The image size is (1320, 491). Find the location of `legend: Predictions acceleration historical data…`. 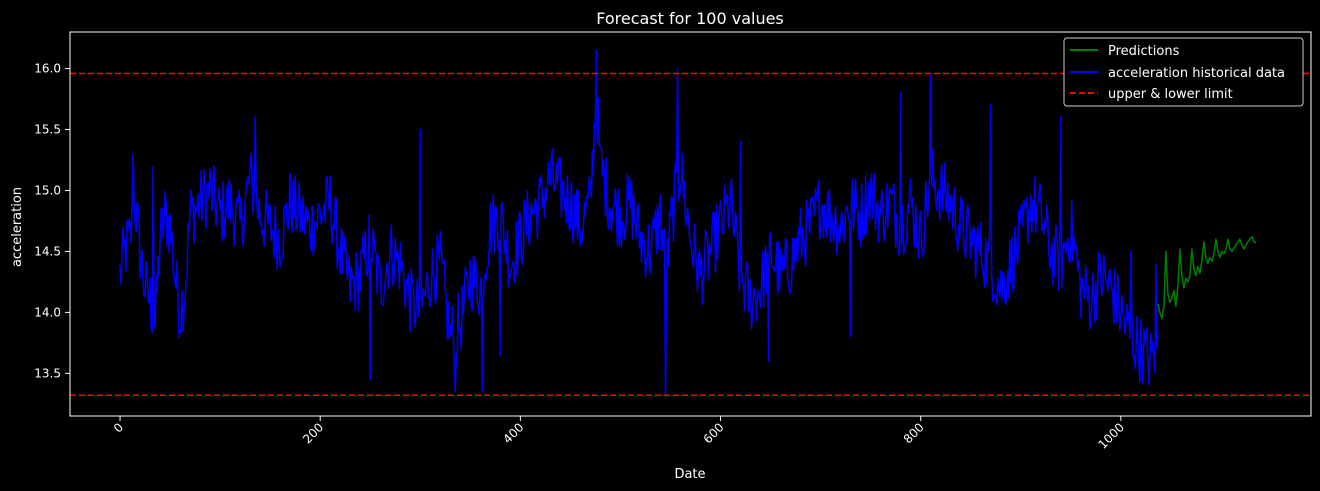

legend: Predictions acceleration historical data… is located at coordinates (1183, 72).